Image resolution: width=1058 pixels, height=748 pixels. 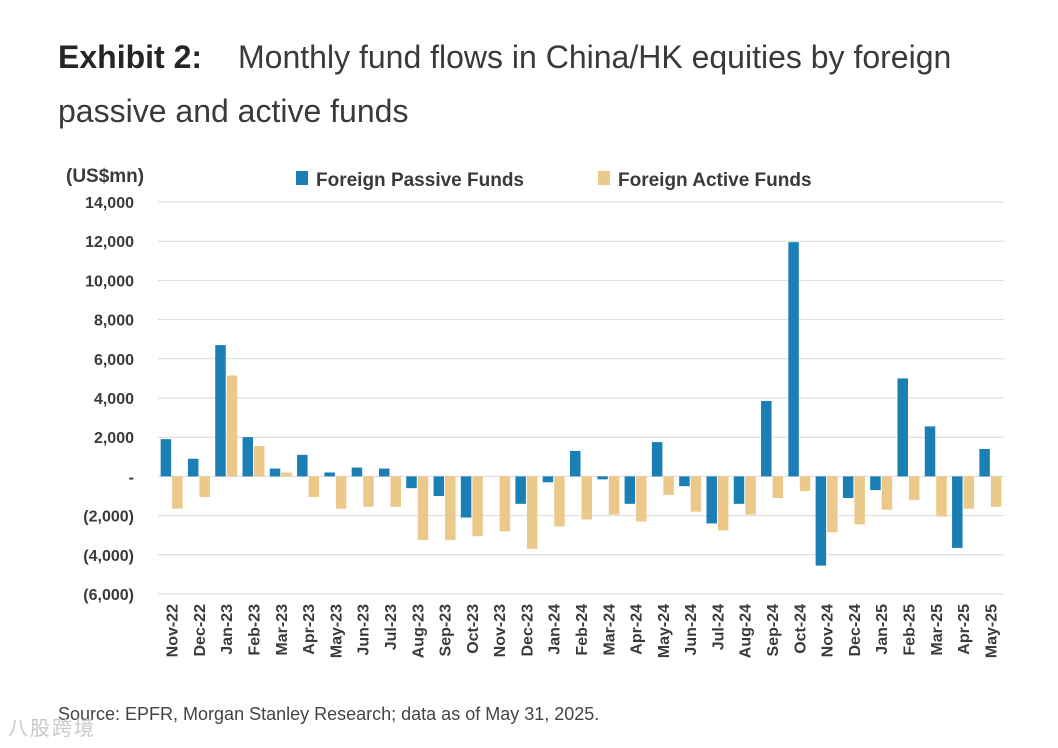 I want to click on x-tick-label: Apr-23, so click(x=309, y=629).